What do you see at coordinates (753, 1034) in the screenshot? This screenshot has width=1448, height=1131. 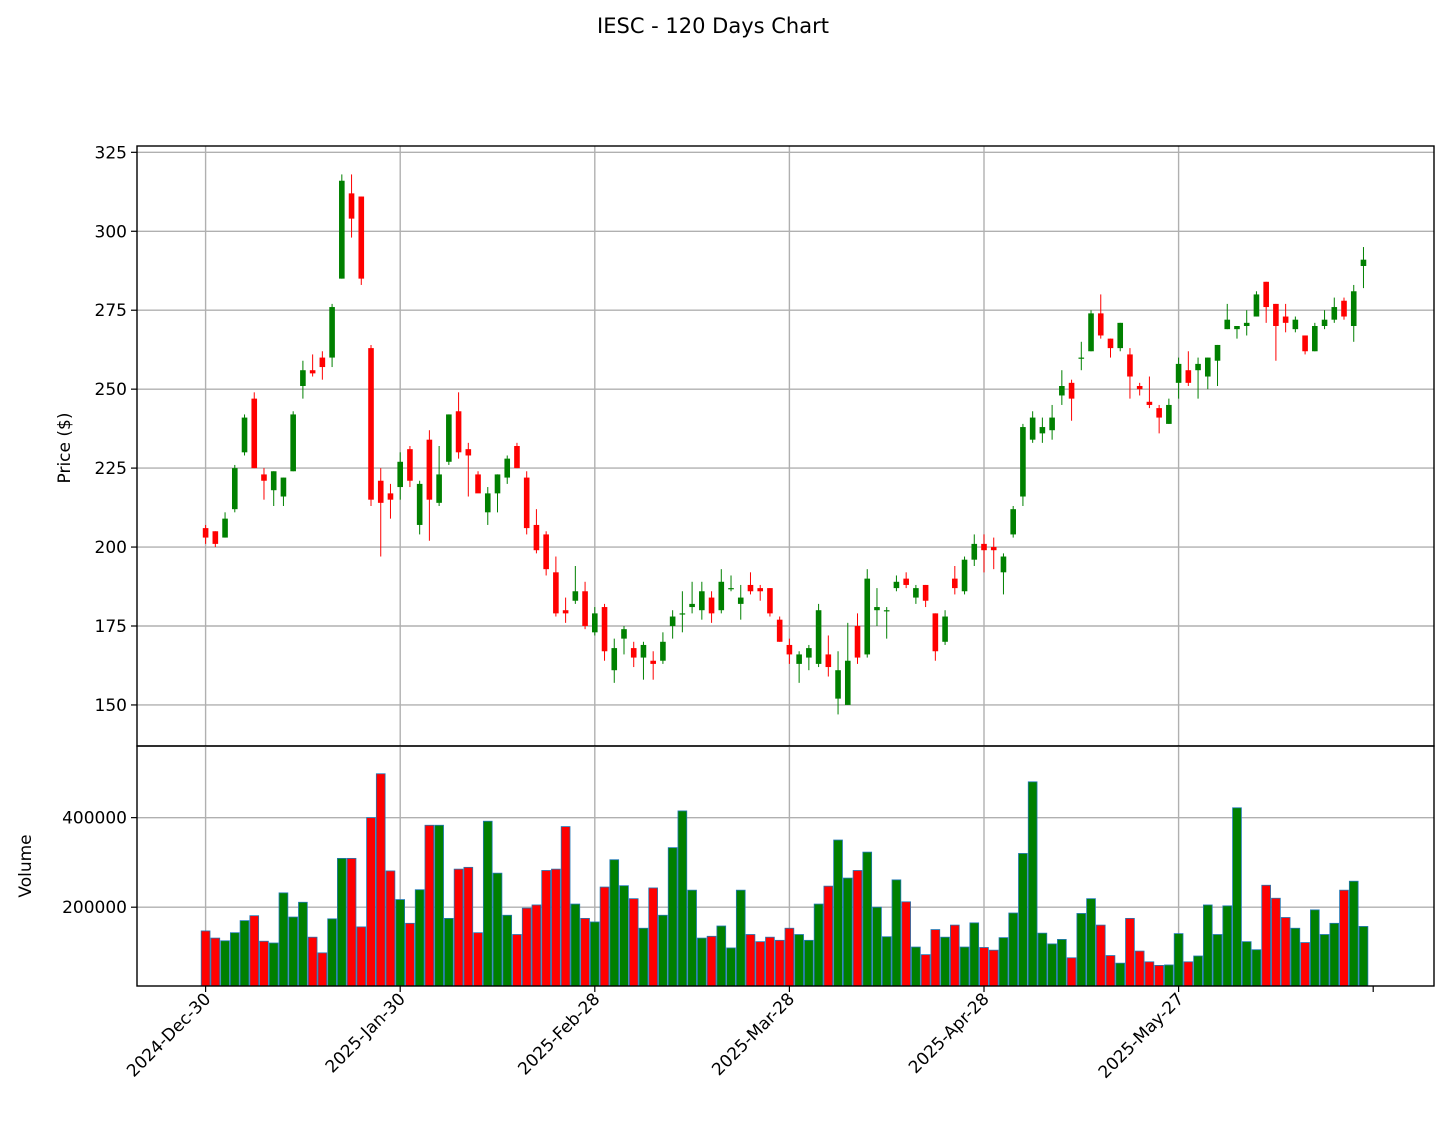 I see `x-tick-label: 2025-Mar-28` at bounding box center [753, 1034].